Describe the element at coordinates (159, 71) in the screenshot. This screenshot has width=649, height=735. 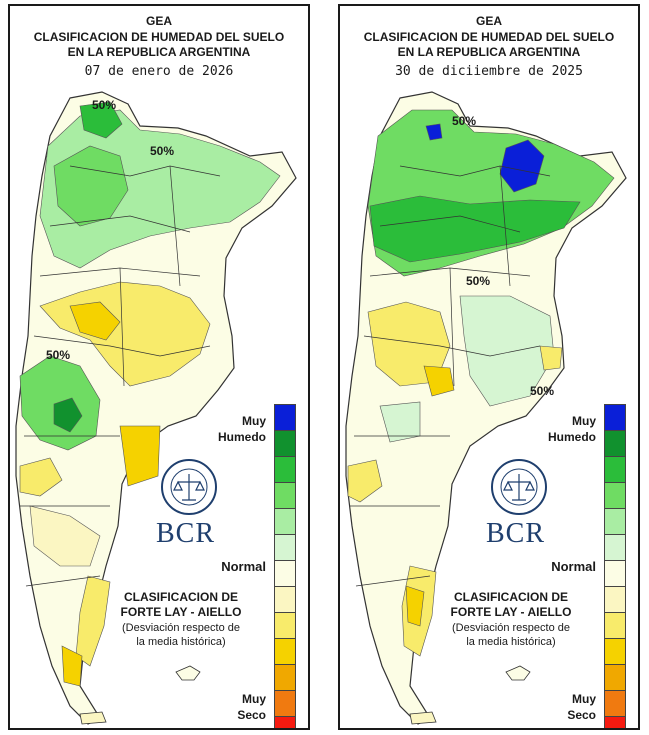
I see `panel-date: 07 de enero de 2026` at that location.